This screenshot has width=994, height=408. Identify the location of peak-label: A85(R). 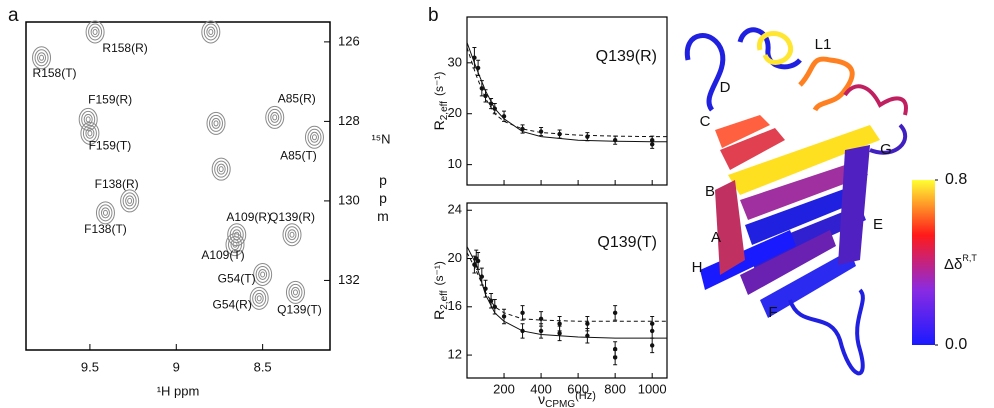
(297, 99).